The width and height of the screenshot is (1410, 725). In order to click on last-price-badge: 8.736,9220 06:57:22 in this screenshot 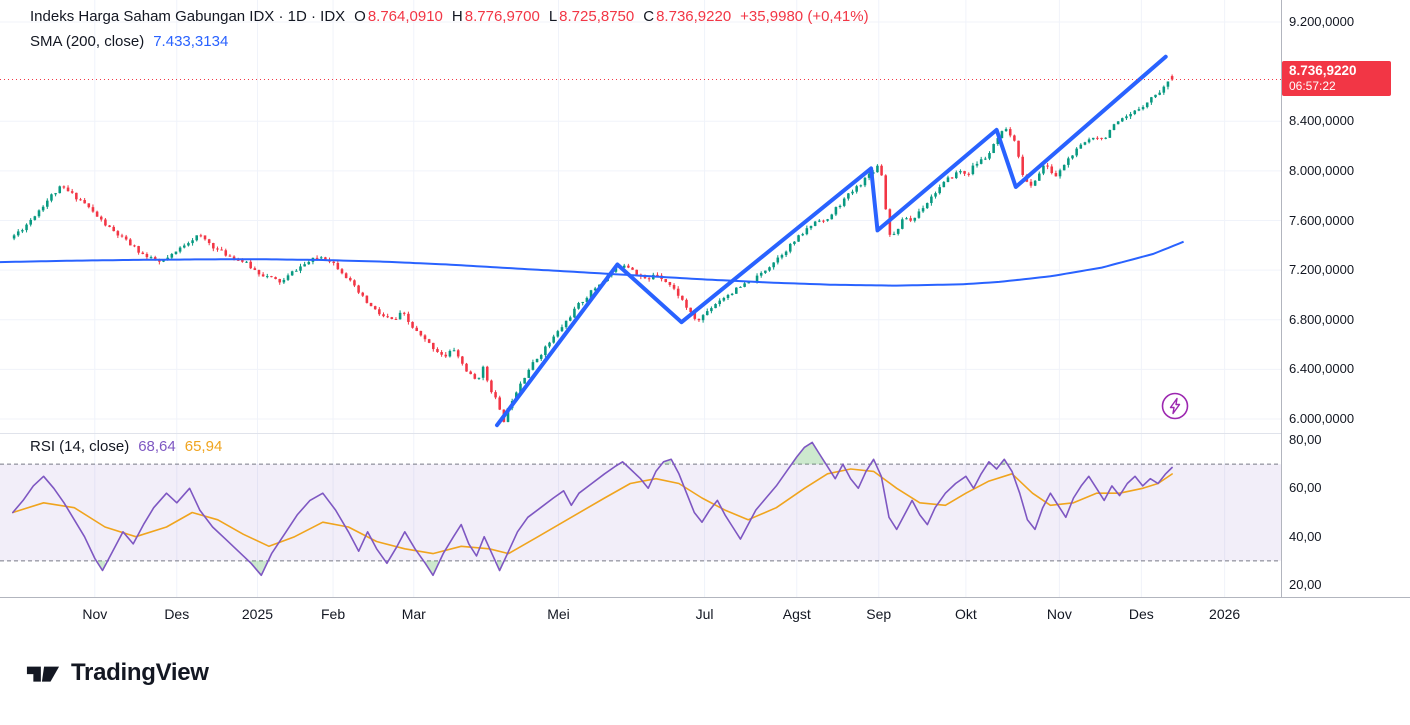, I will do `click(1336, 79)`.